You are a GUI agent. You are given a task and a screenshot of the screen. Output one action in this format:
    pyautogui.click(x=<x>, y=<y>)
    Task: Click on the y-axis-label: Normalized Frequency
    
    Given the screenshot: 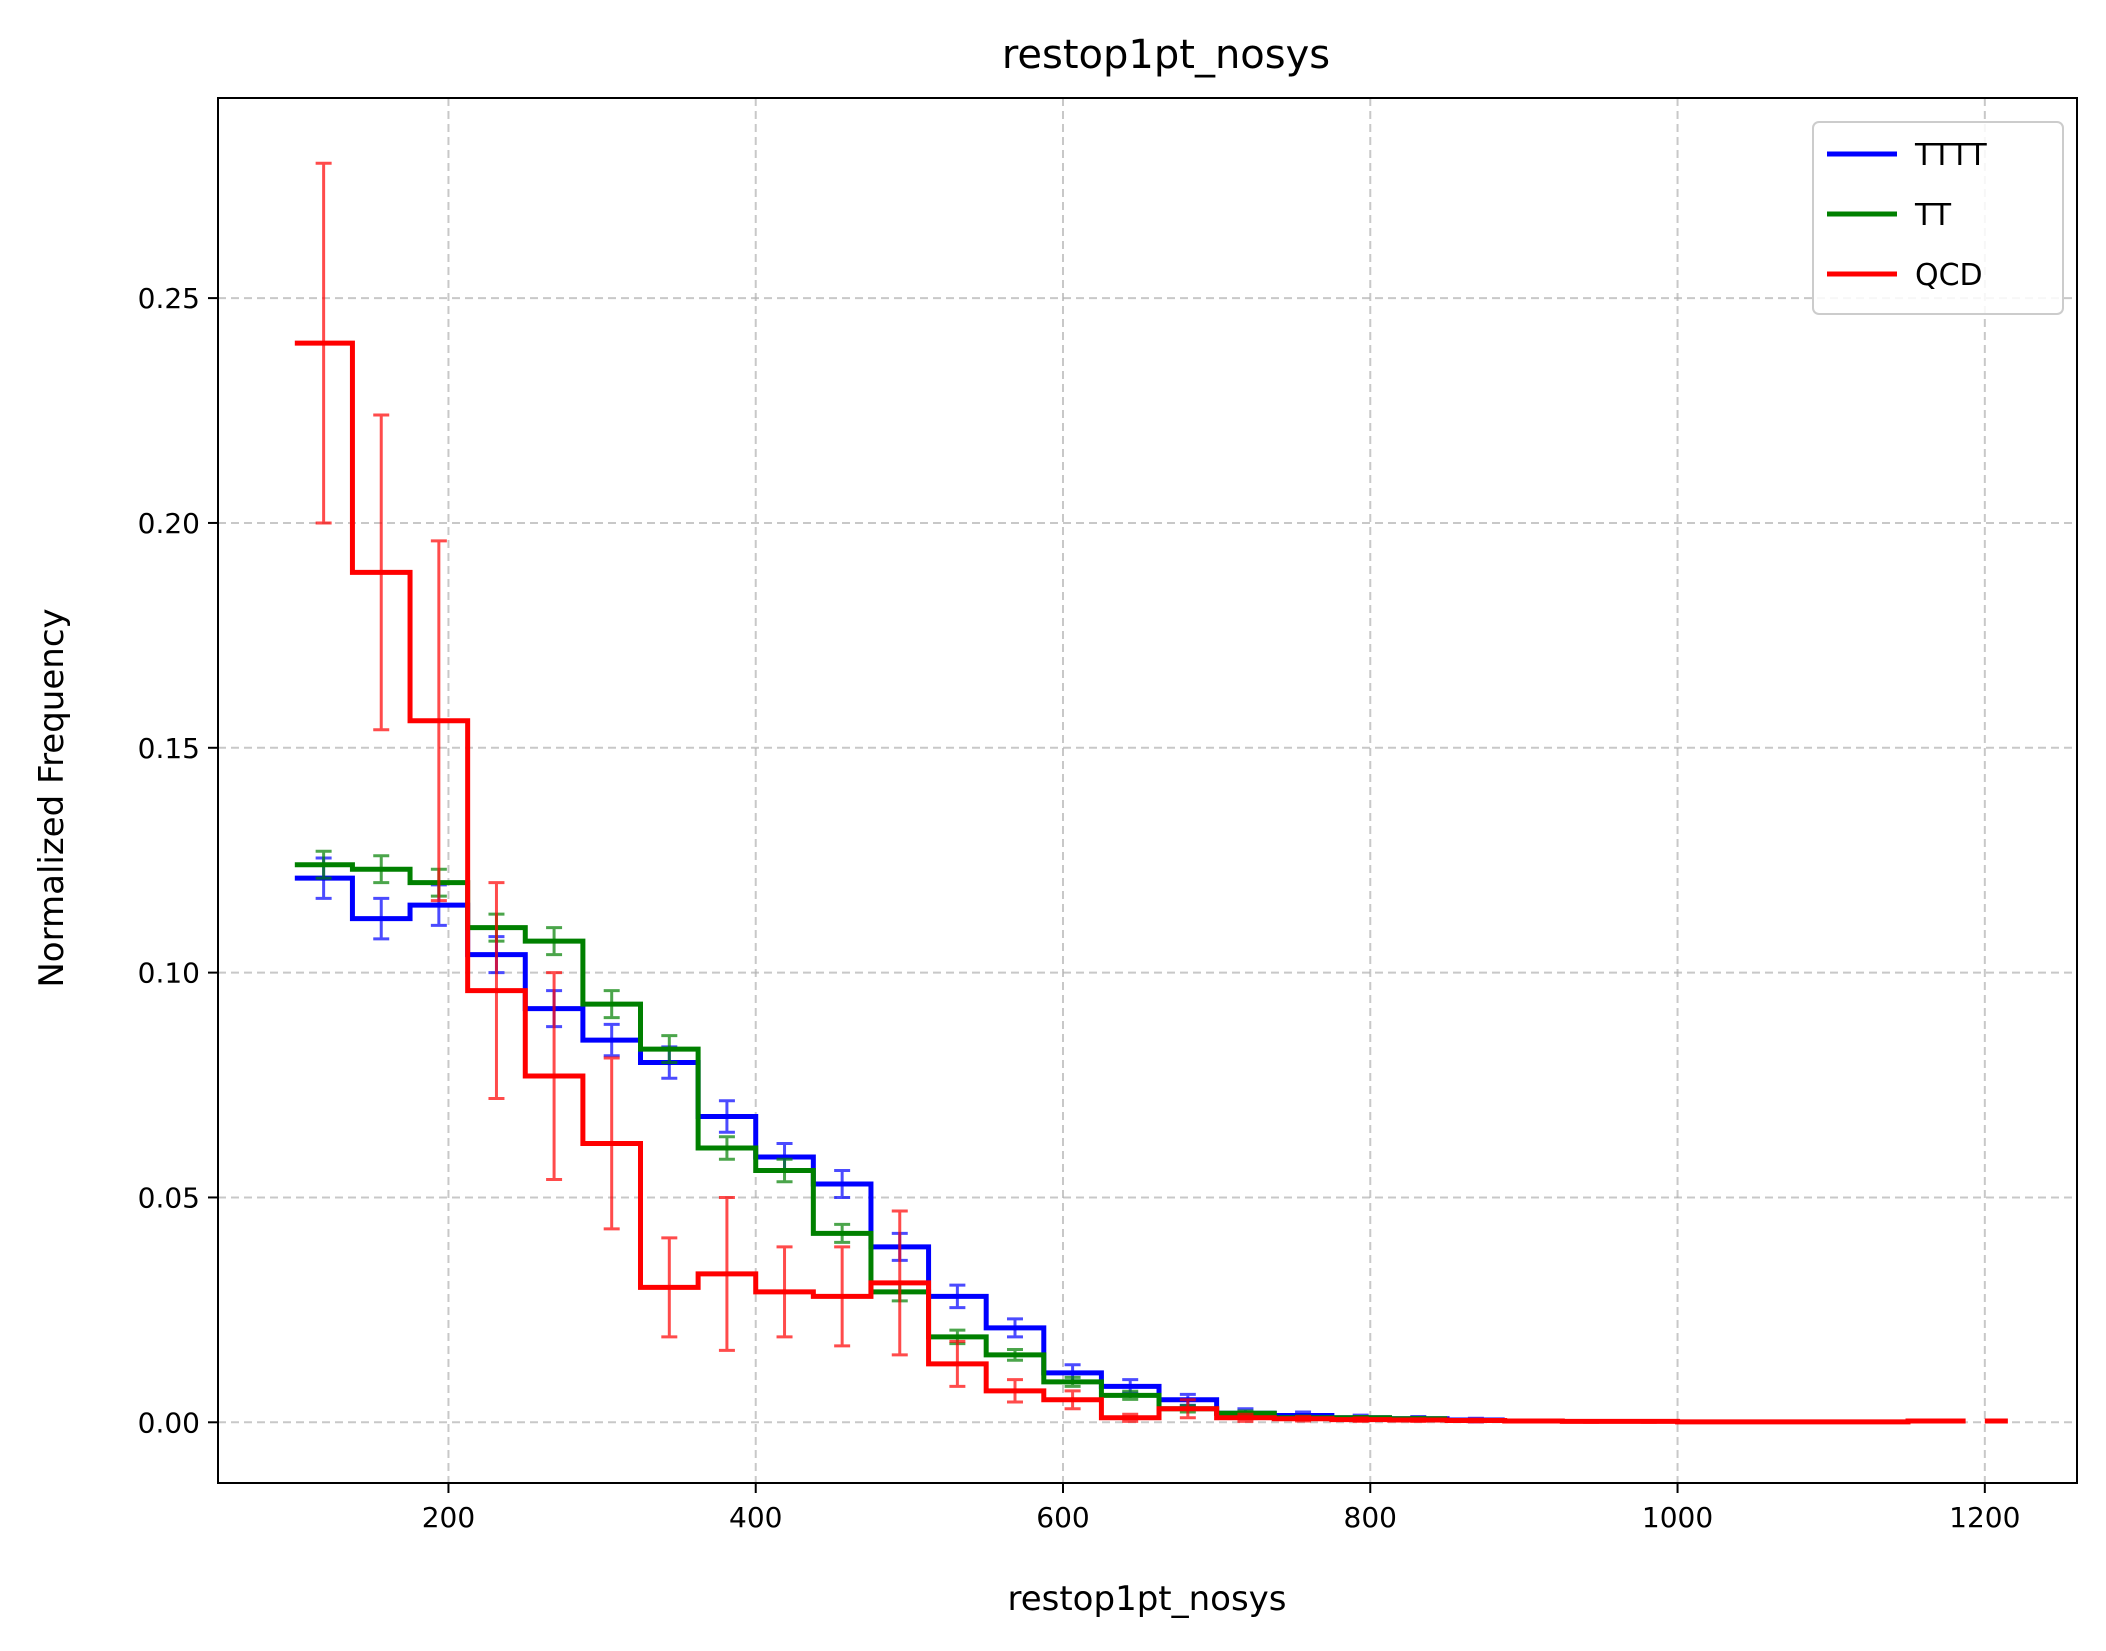 What is the action you would take?
    pyautogui.click(x=52, y=797)
    